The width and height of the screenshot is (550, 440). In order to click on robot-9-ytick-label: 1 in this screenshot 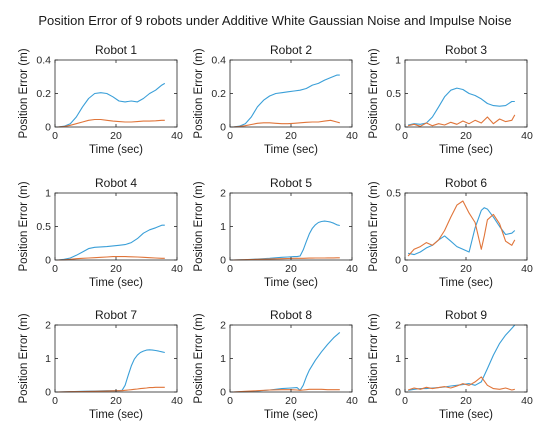, I will do `click(398, 359)`.